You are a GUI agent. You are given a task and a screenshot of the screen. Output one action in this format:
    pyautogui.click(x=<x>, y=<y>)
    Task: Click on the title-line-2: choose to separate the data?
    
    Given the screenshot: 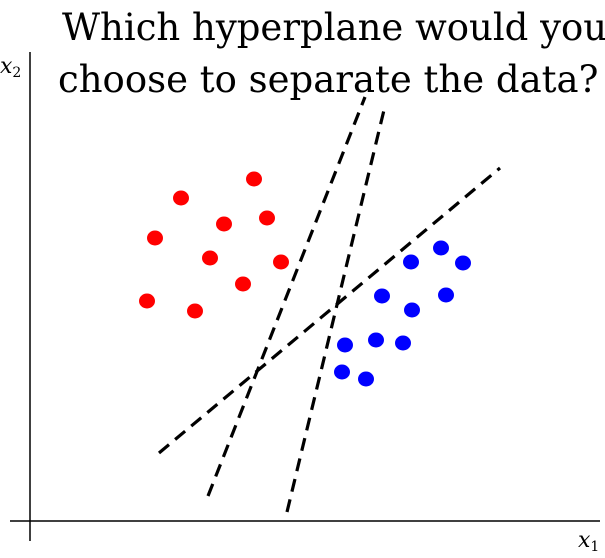 What is the action you would take?
    pyautogui.click(x=328, y=79)
    